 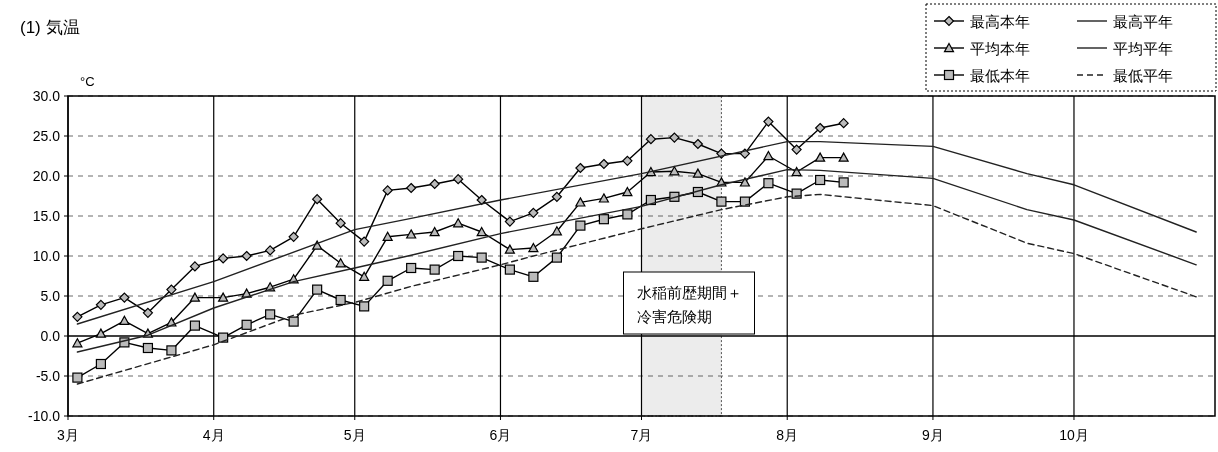 I want to click on x-tick-label: 8月, so click(x=787, y=435).